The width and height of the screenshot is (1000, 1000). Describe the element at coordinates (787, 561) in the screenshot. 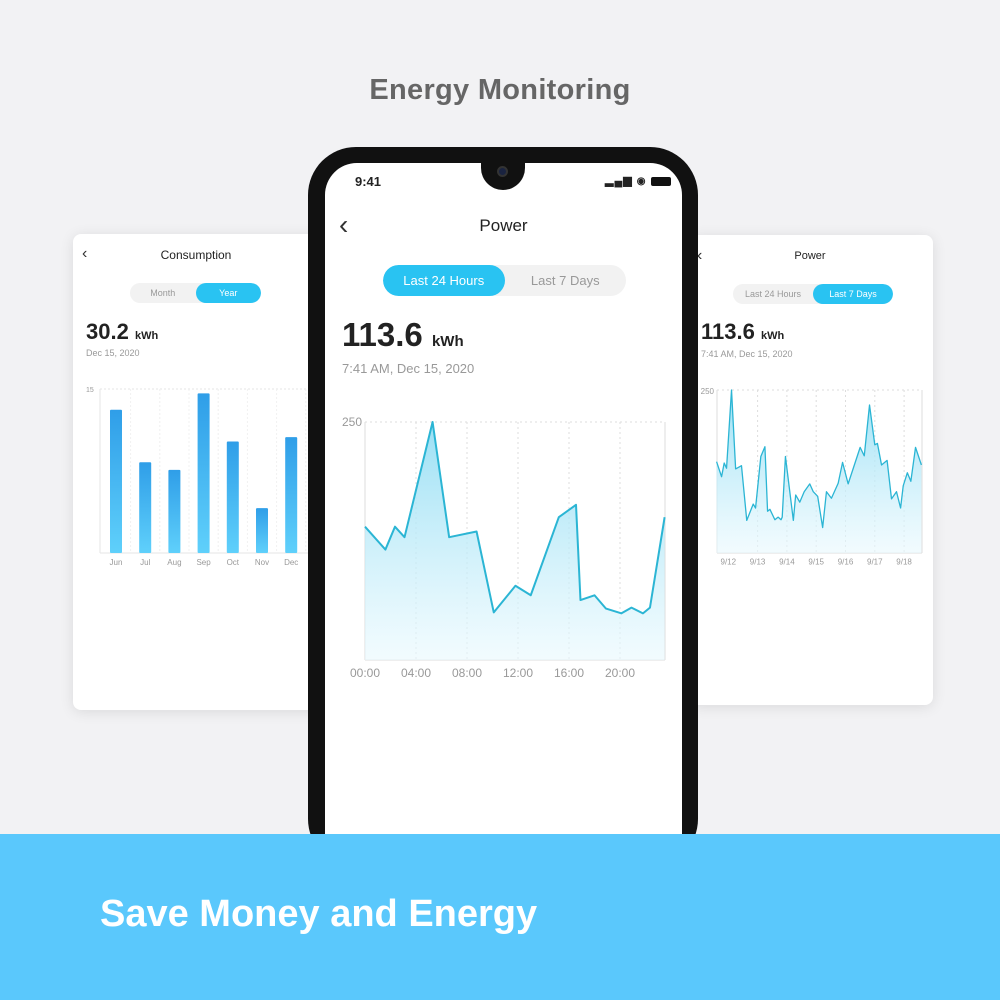

I see `x-tick-label: 9/14` at that location.